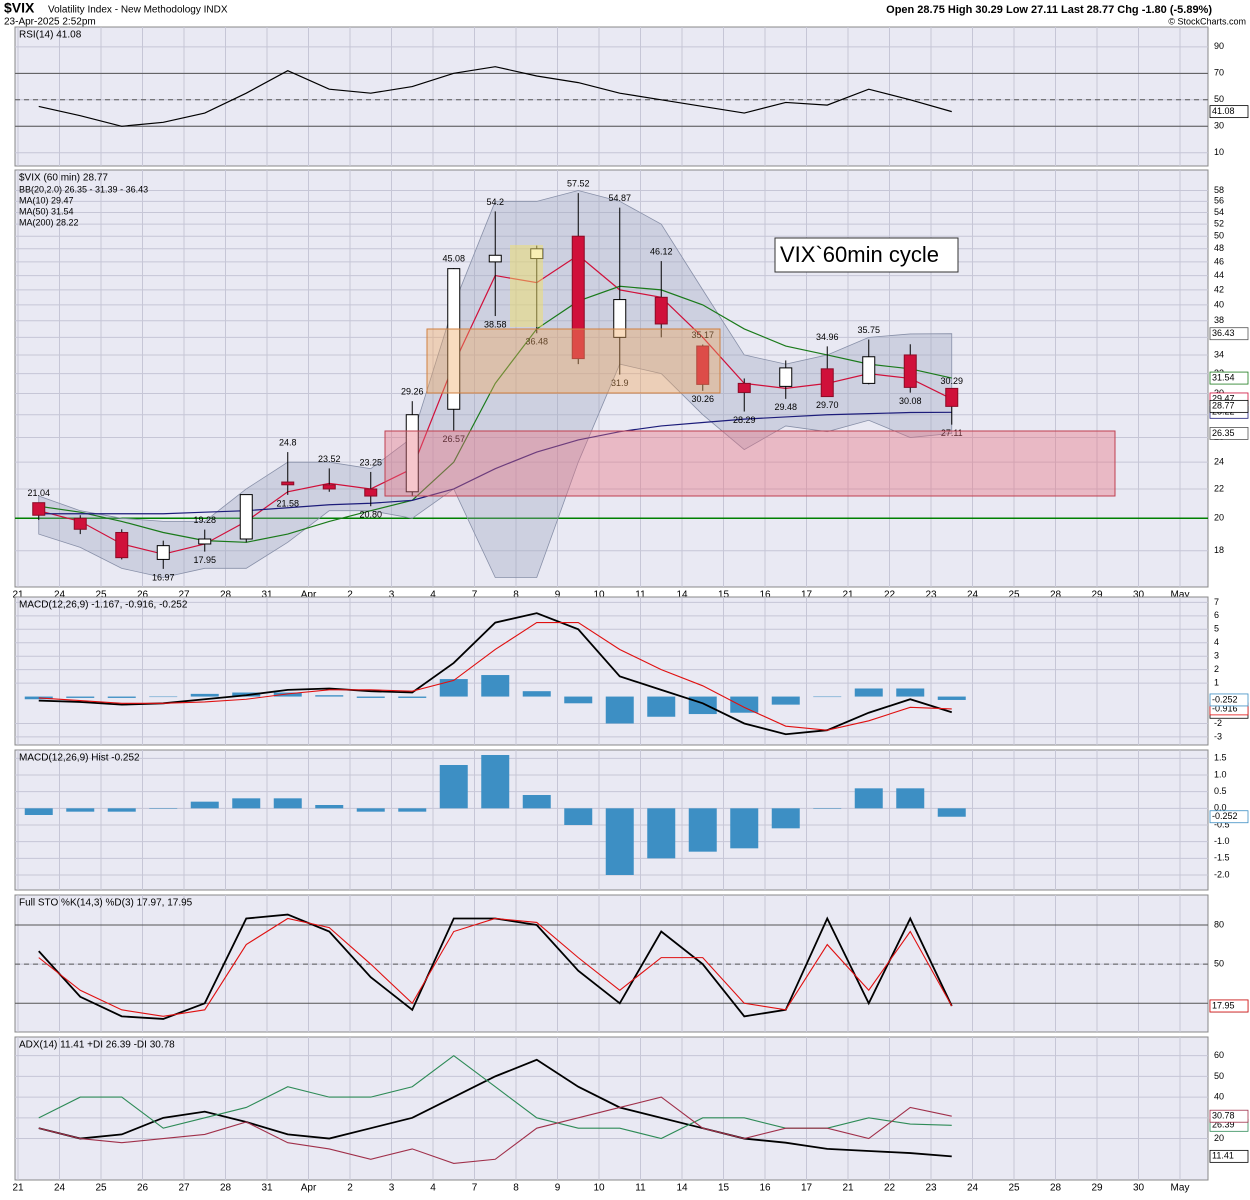  Describe the element at coordinates (1219, 964) in the screenshot. I see `y-tick-label: 50` at that location.